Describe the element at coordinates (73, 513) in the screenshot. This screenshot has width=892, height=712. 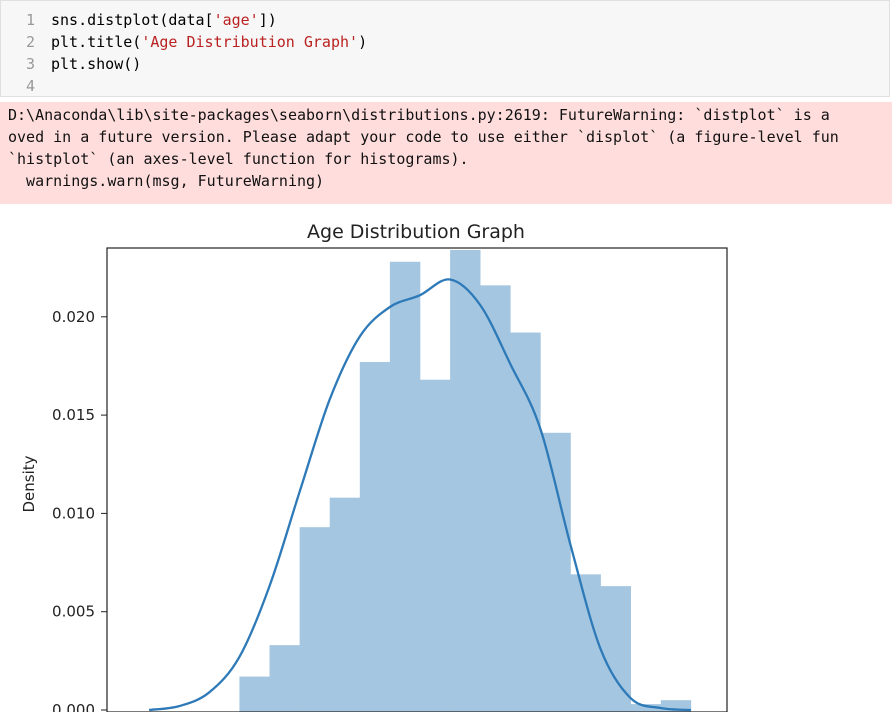
I see `y-tick-label: 0.010` at that location.